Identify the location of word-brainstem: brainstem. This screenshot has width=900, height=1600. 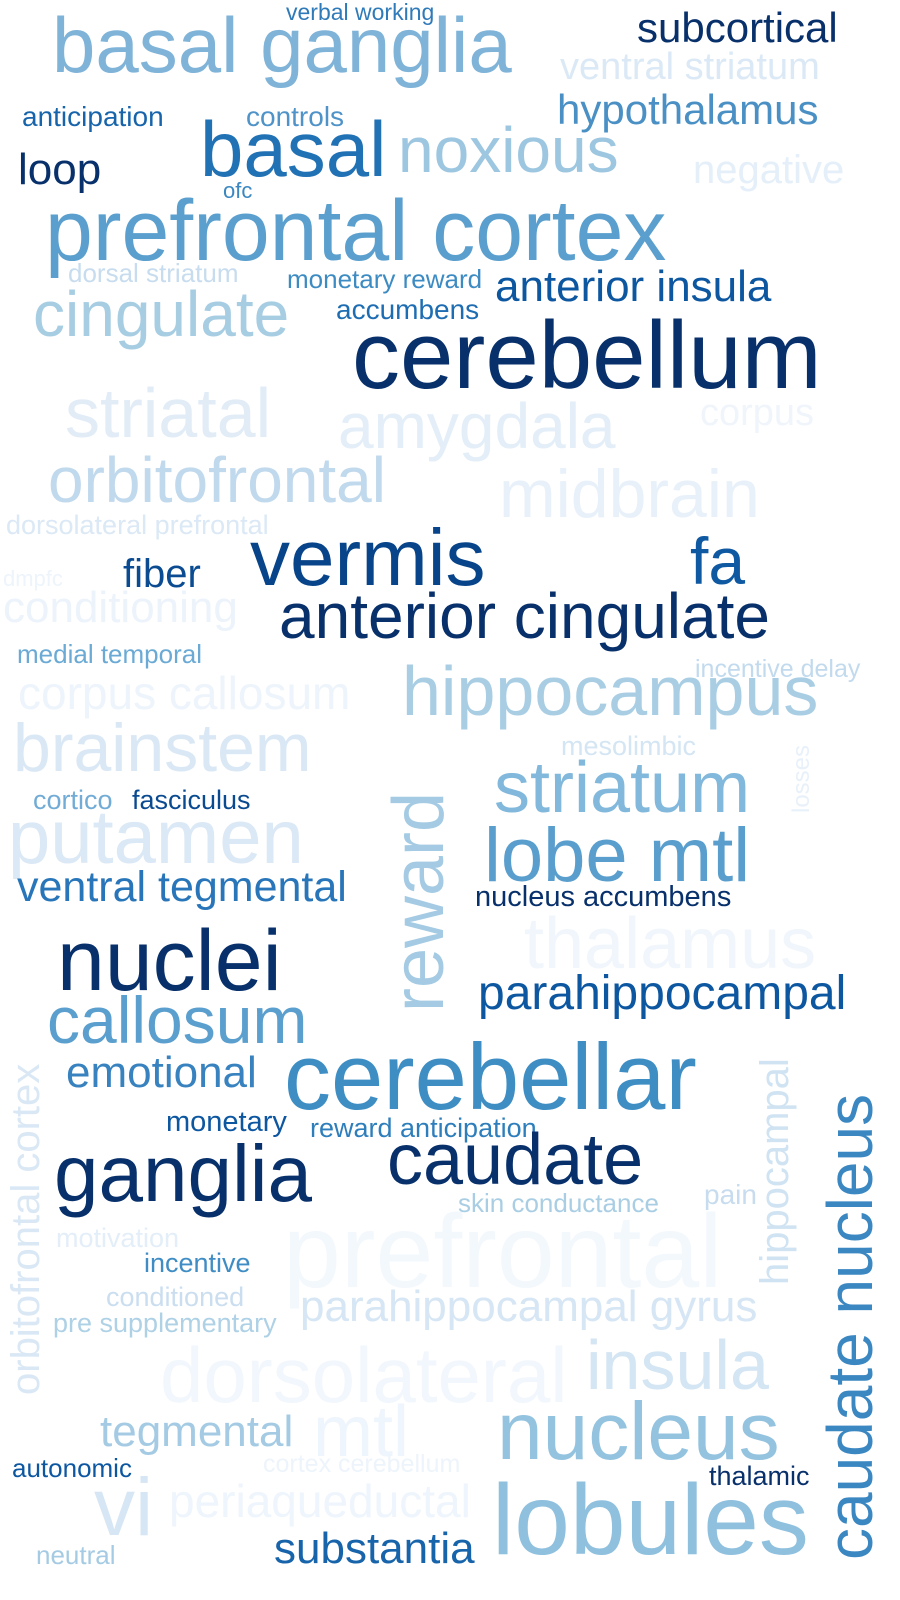
(162, 748).